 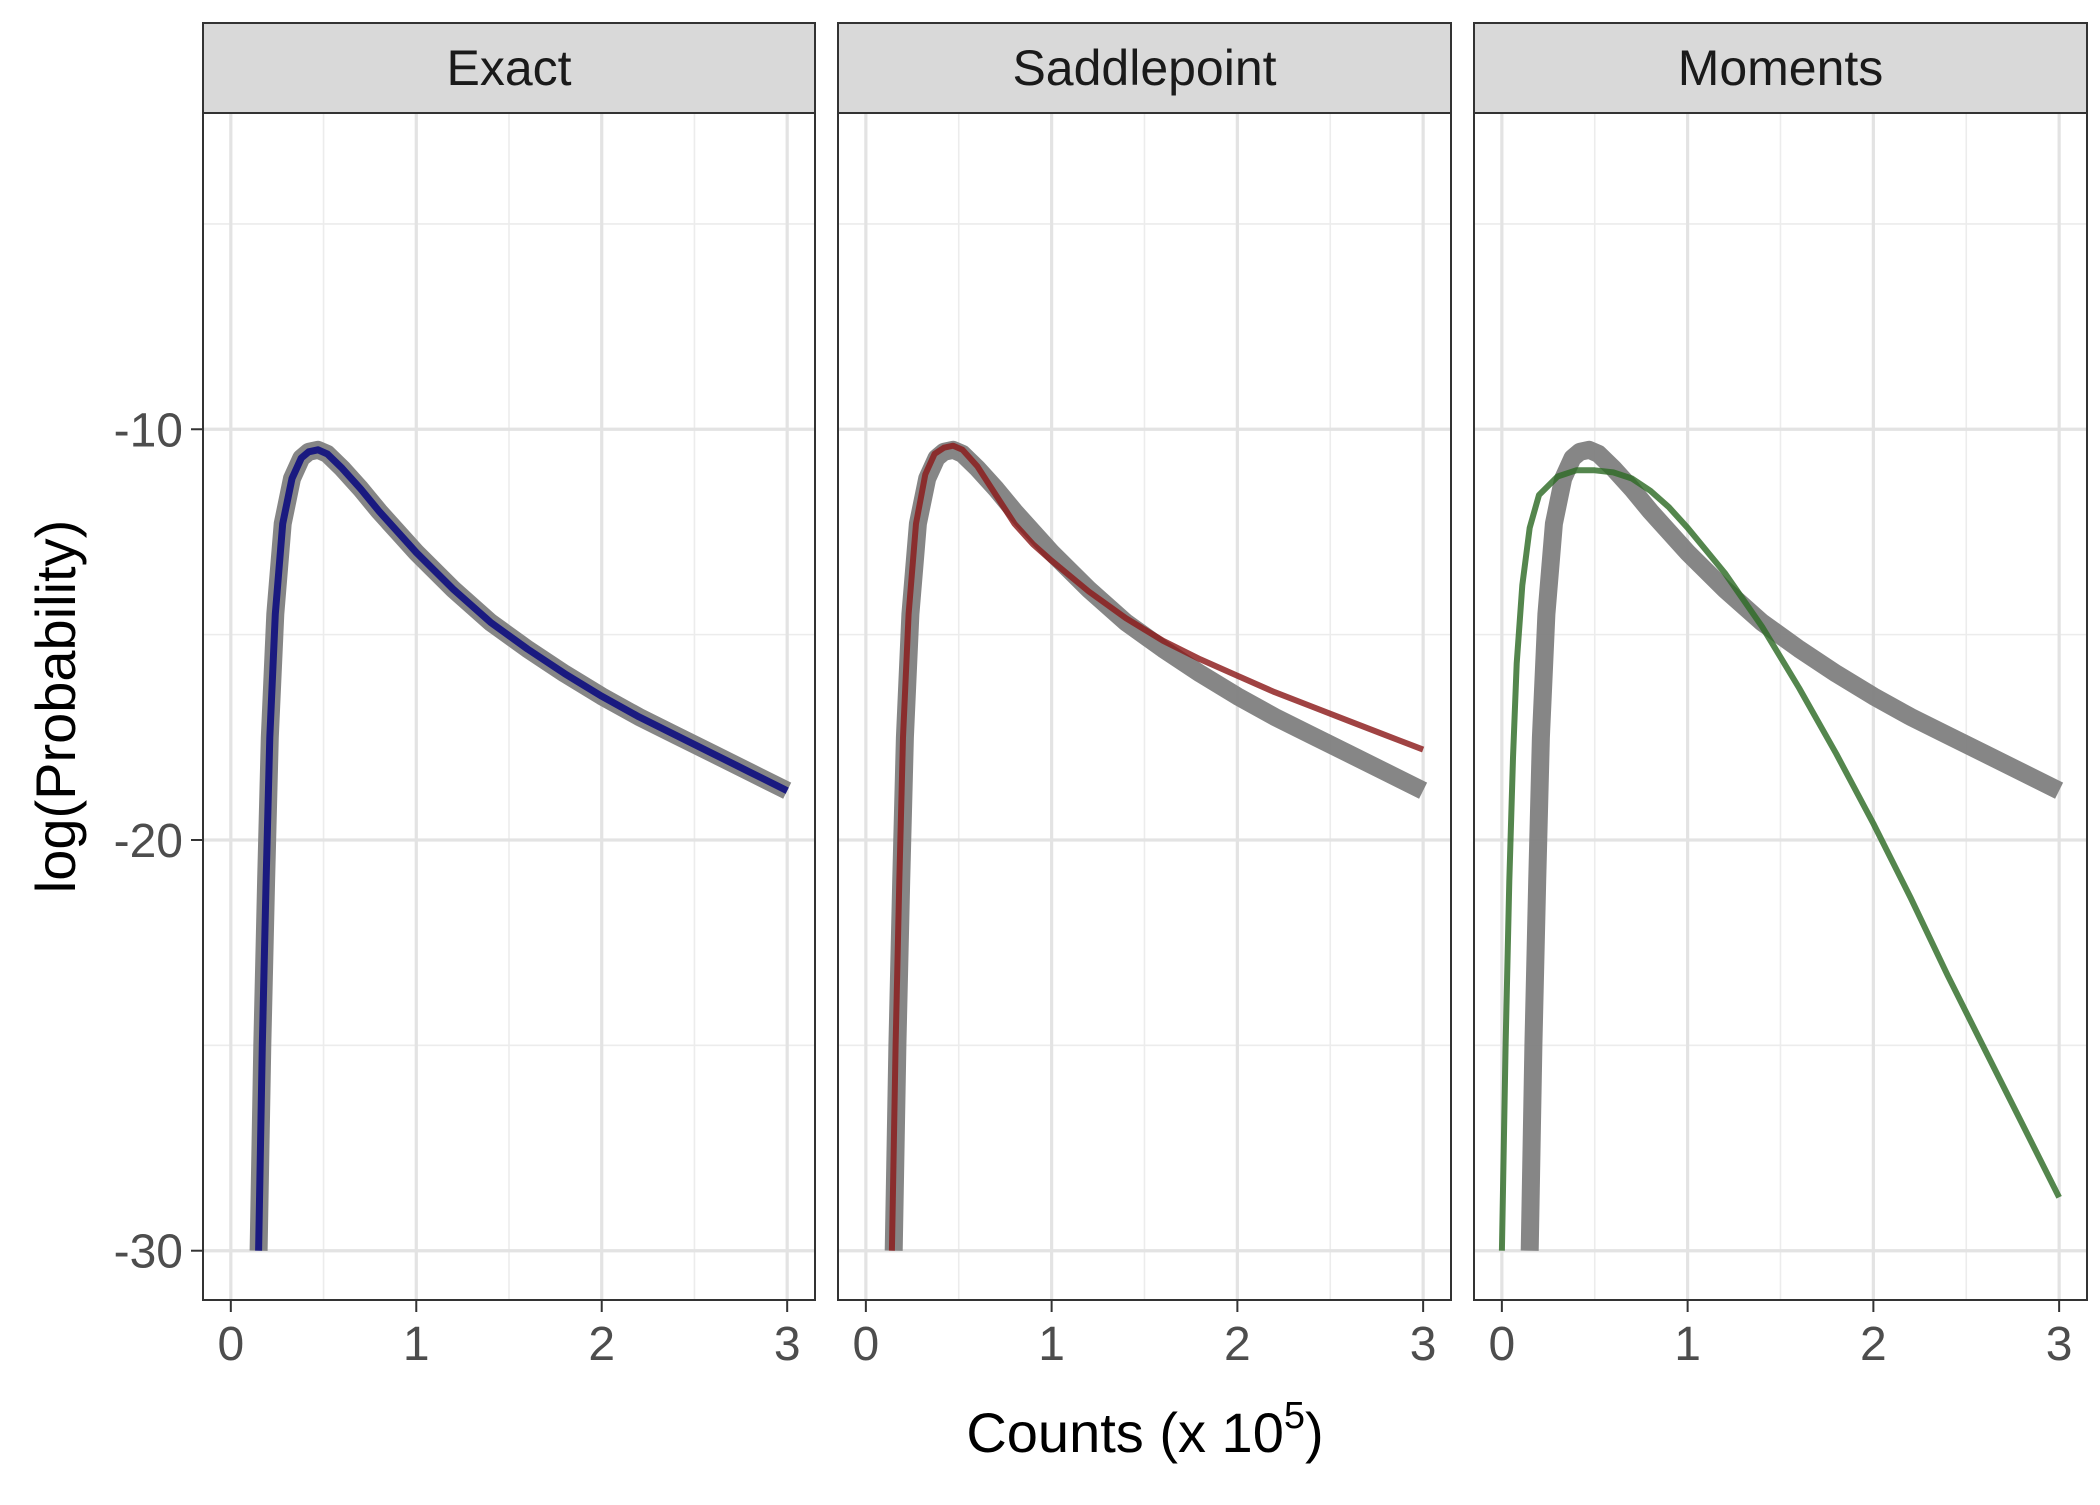 I want to click on panel-1-strip-title: Exact, so click(x=508, y=68).